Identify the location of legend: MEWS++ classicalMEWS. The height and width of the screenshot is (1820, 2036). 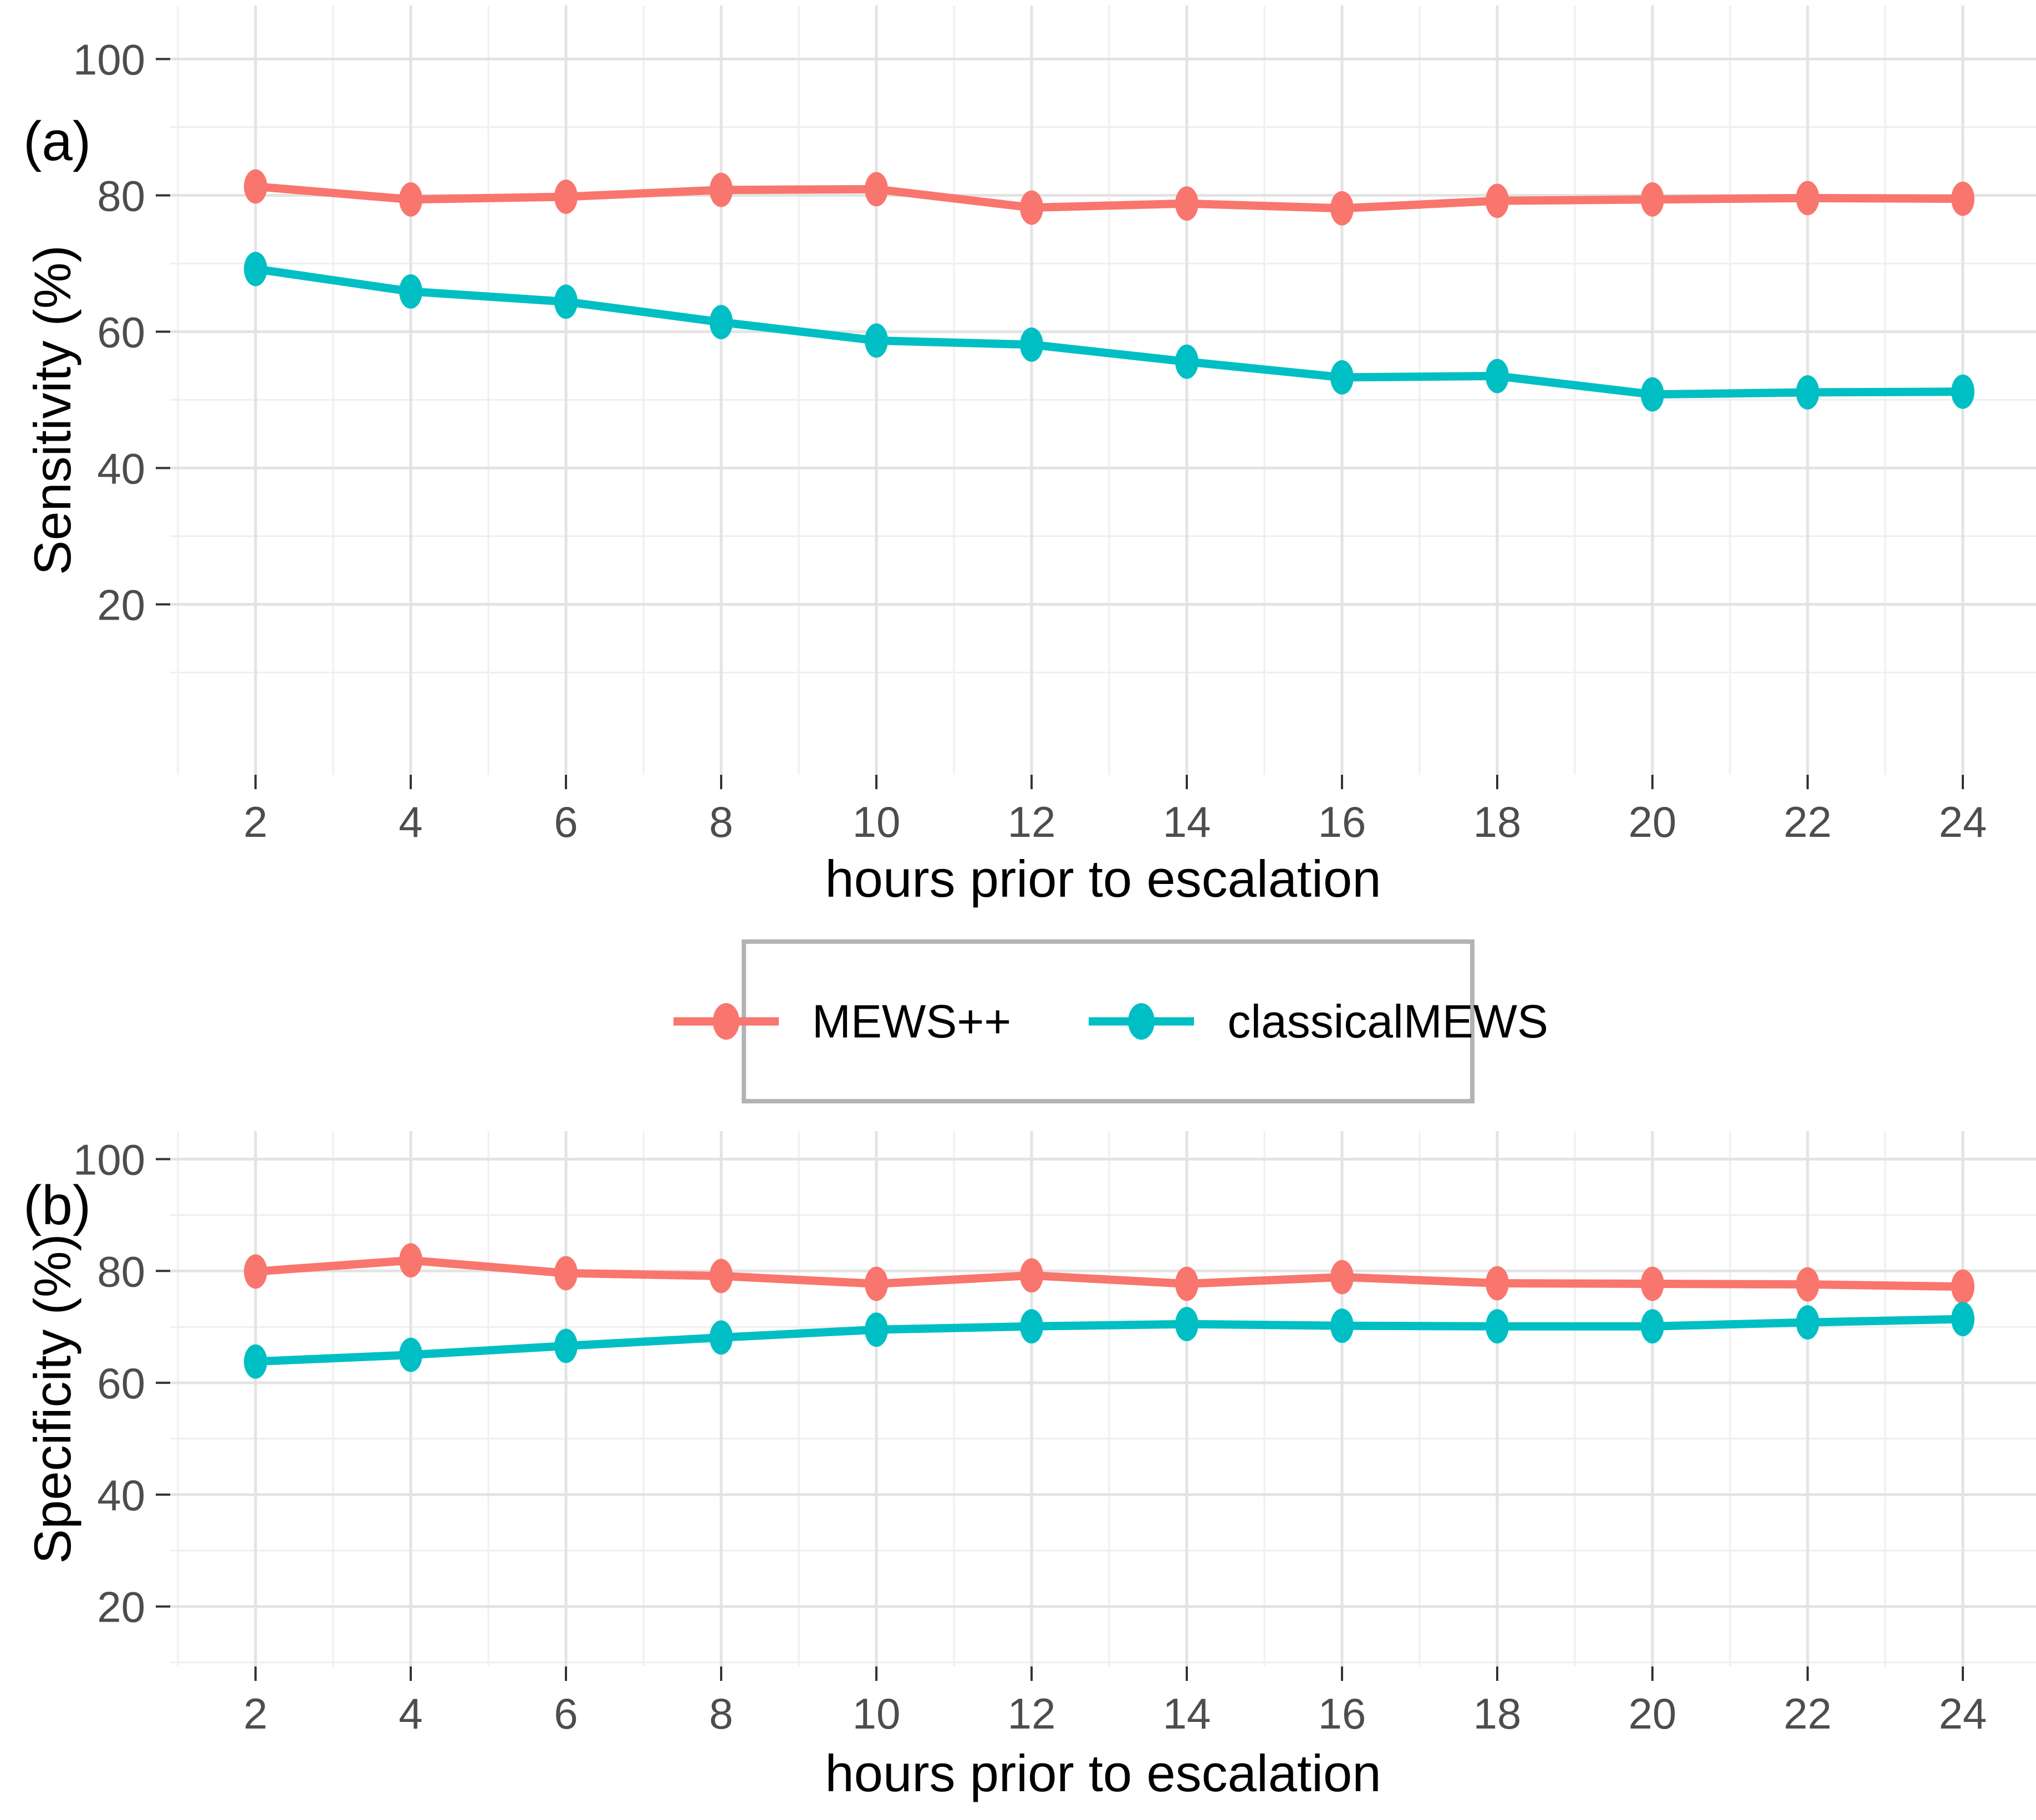
(1110, 1021).